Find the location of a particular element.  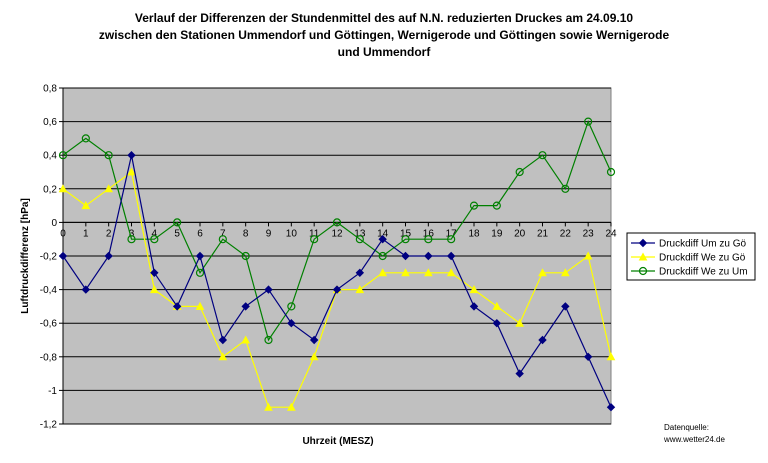

x-tick-label: 3 is located at coordinates (132, 233).